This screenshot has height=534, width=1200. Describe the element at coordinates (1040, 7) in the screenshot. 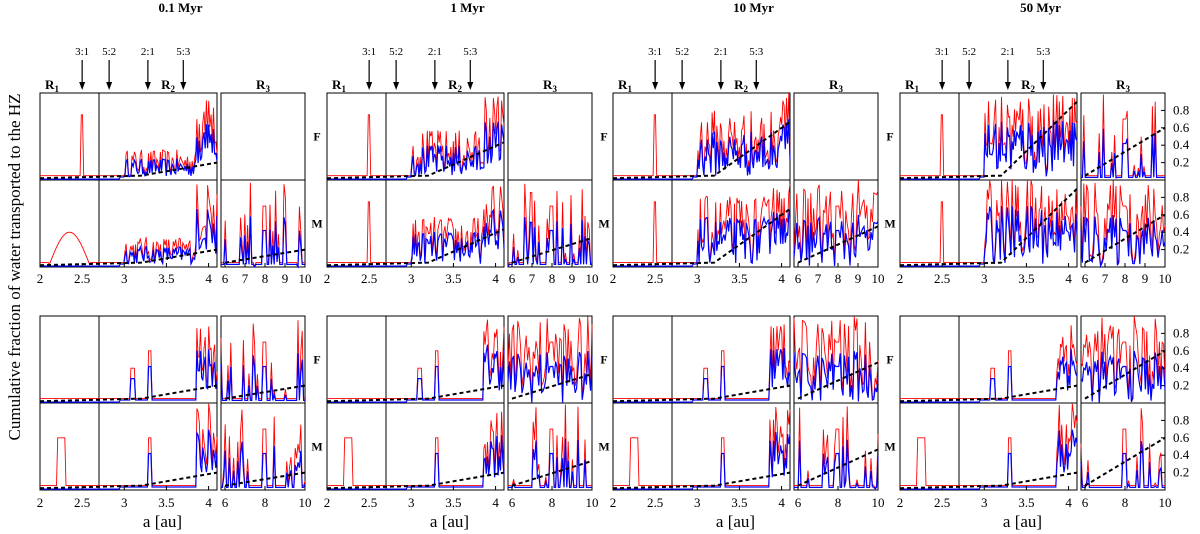

I see `column-title: 50 Myr` at that location.